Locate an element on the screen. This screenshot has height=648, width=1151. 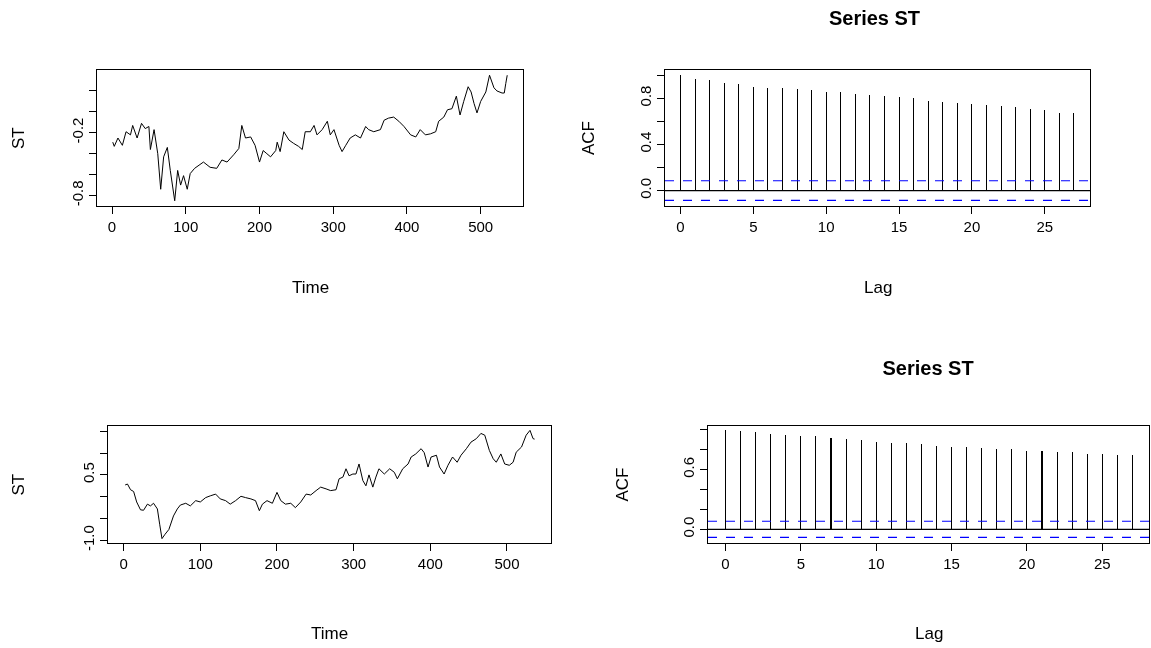
y-tick-label: -0.2 is located at coordinates (77, 130).